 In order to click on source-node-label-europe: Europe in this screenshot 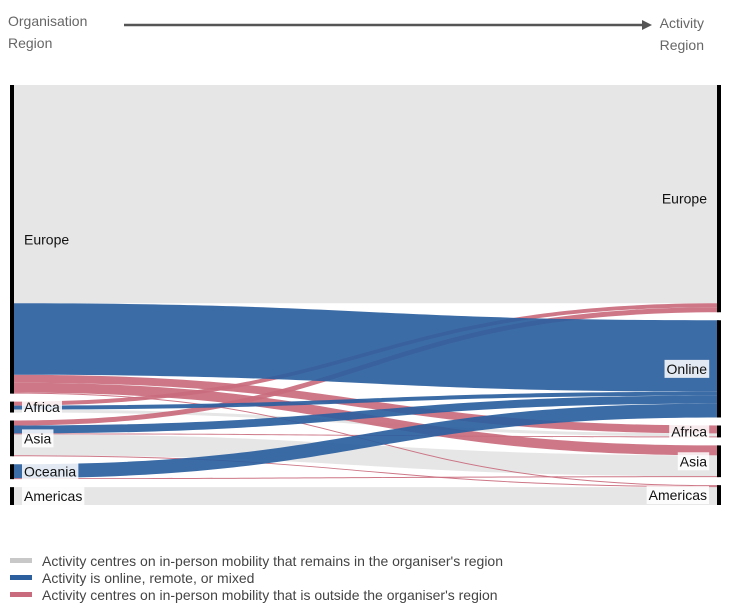, I will do `click(46, 239)`.